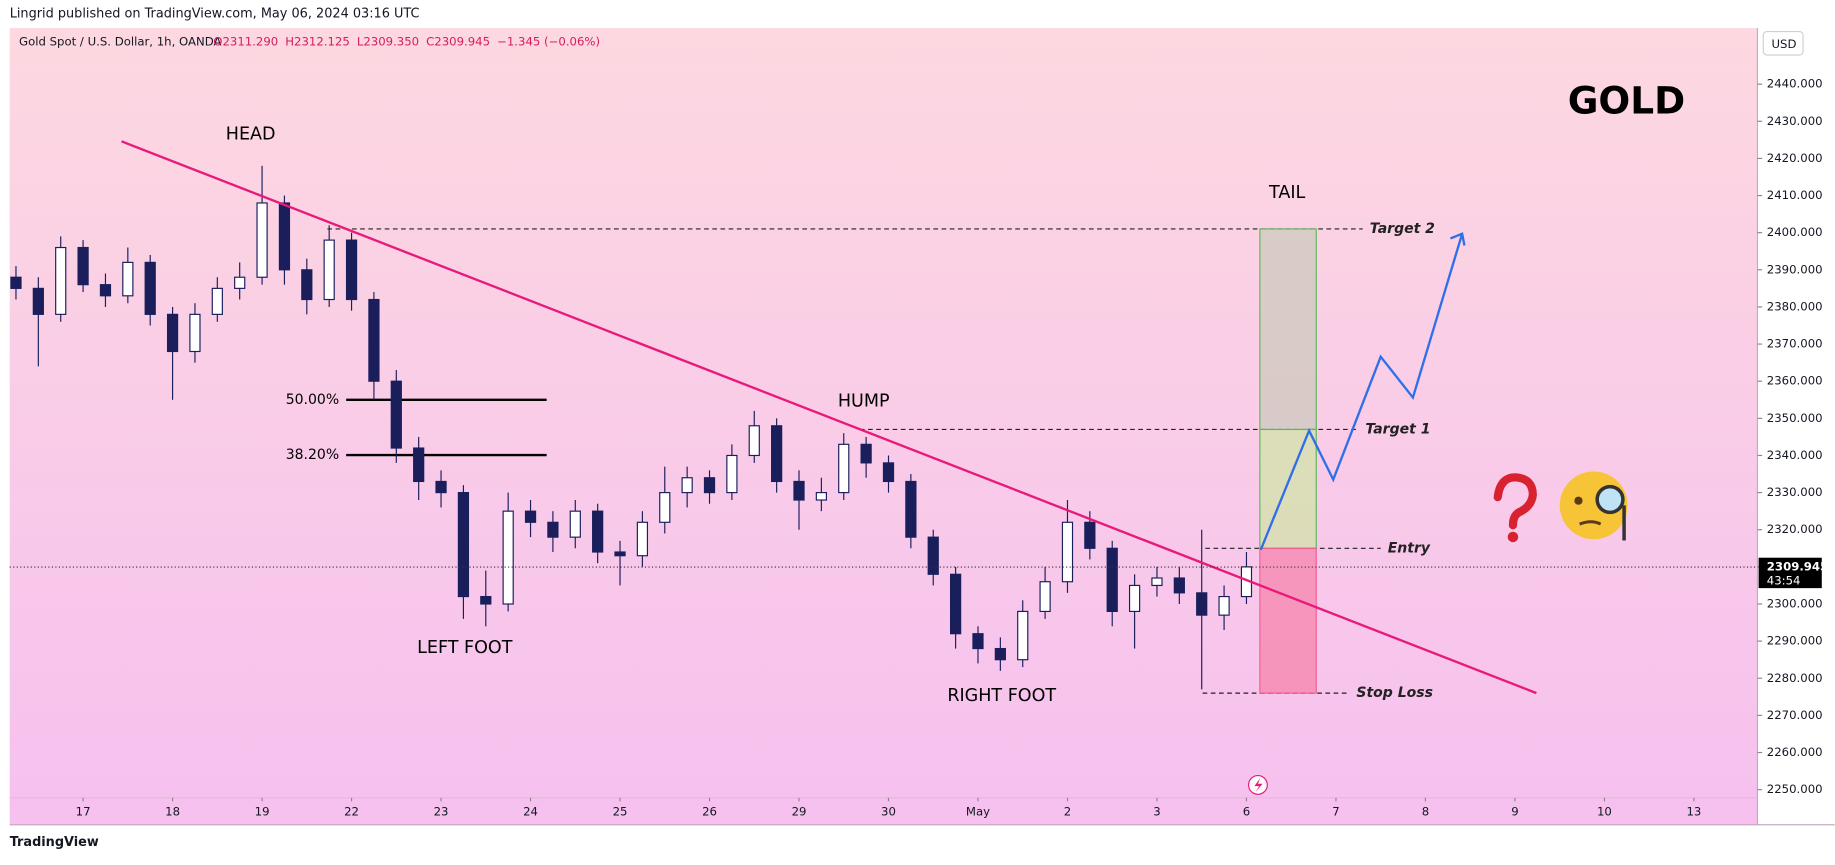 The width and height of the screenshot is (1835, 865). Describe the element at coordinates (312, 455) in the screenshot. I see `fib-label: 38.20%` at that location.